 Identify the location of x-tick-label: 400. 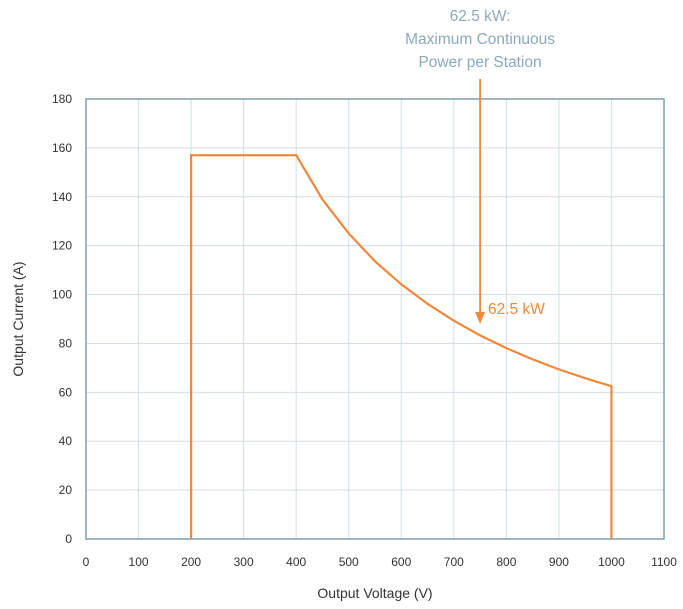
(296, 562).